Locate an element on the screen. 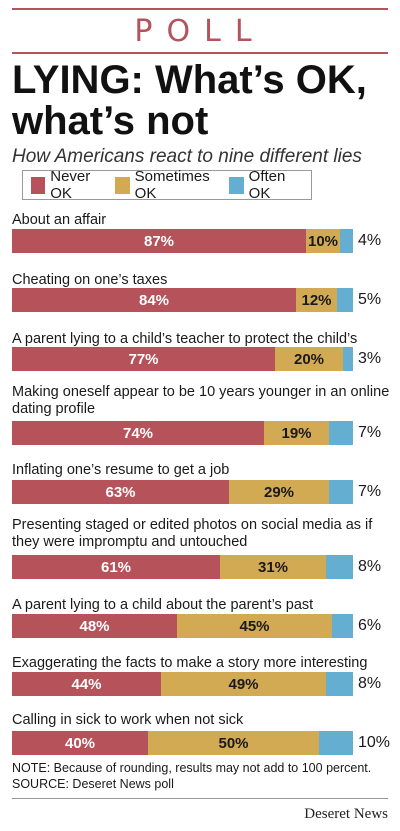  bar-segment-sometimes: 20% is located at coordinates (309, 359).